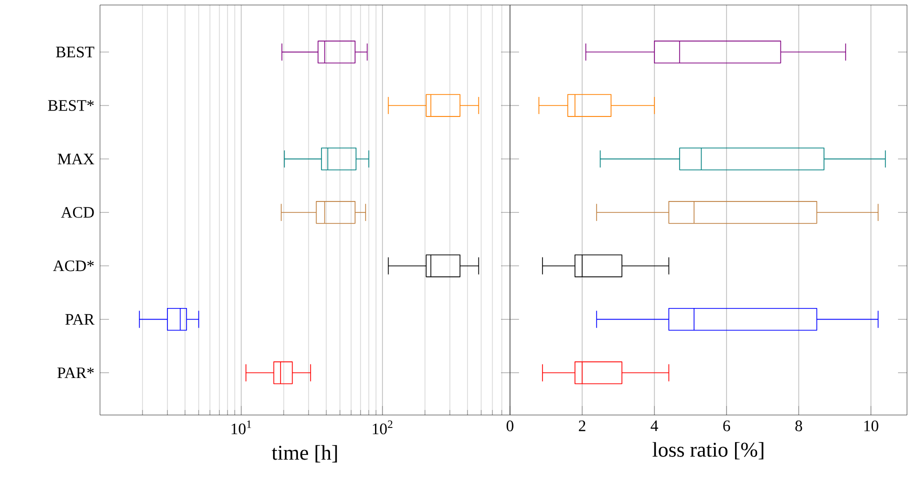  I want to click on y-tick-label: MAX, so click(76, 159).